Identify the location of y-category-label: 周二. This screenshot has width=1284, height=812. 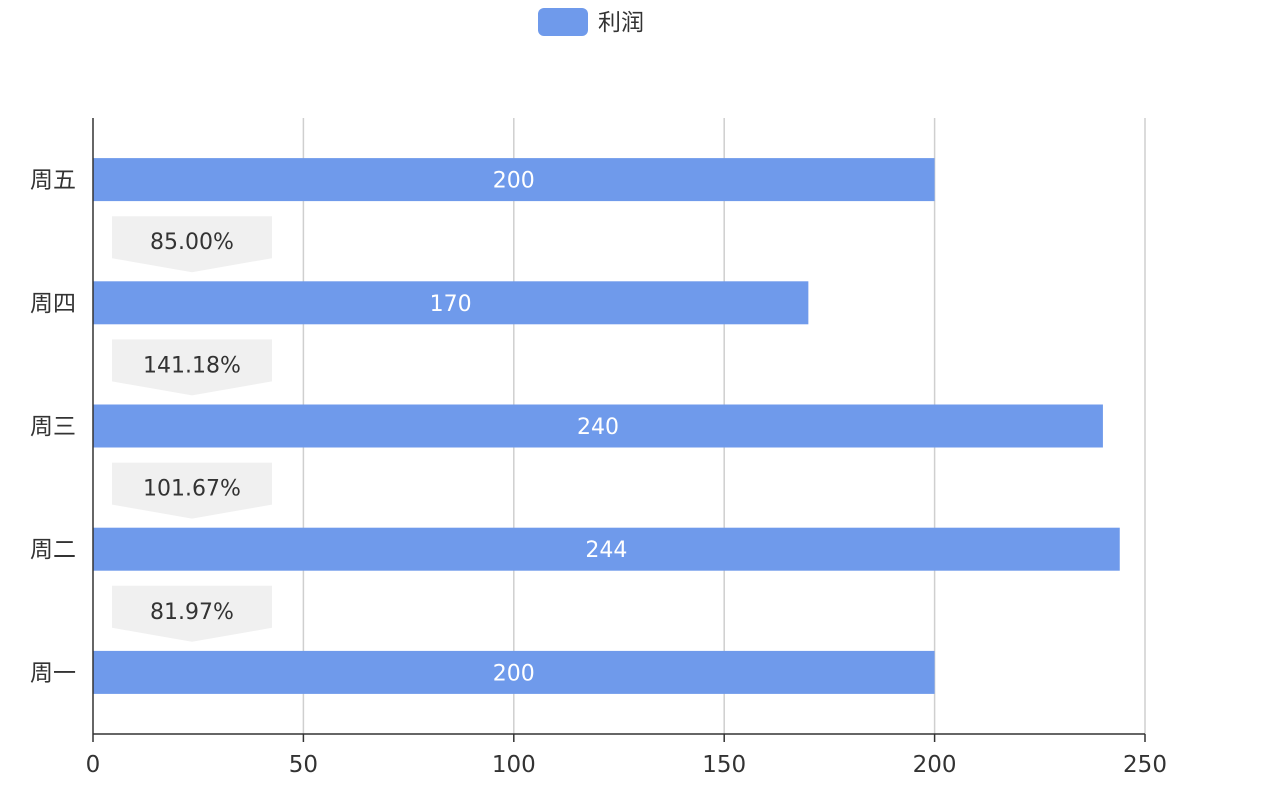
(53, 550).